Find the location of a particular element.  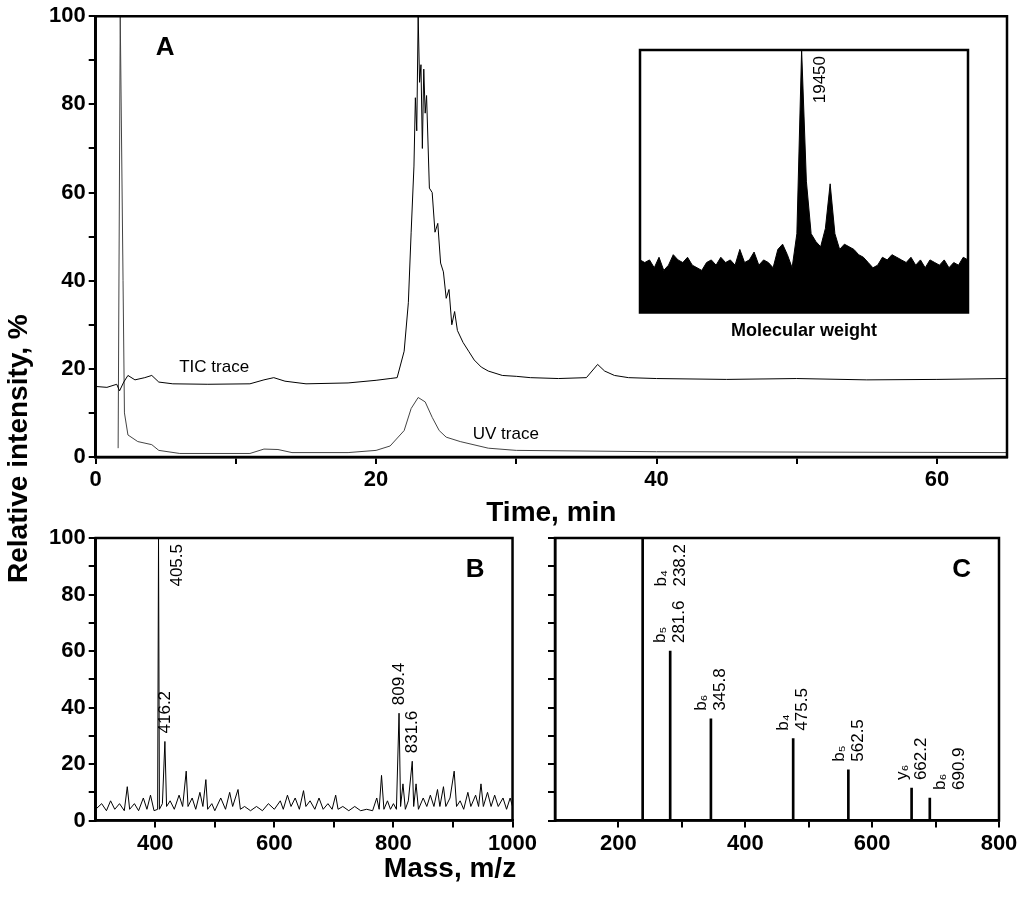

x-axis-title: Molecular weight is located at coordinates (804, 330).